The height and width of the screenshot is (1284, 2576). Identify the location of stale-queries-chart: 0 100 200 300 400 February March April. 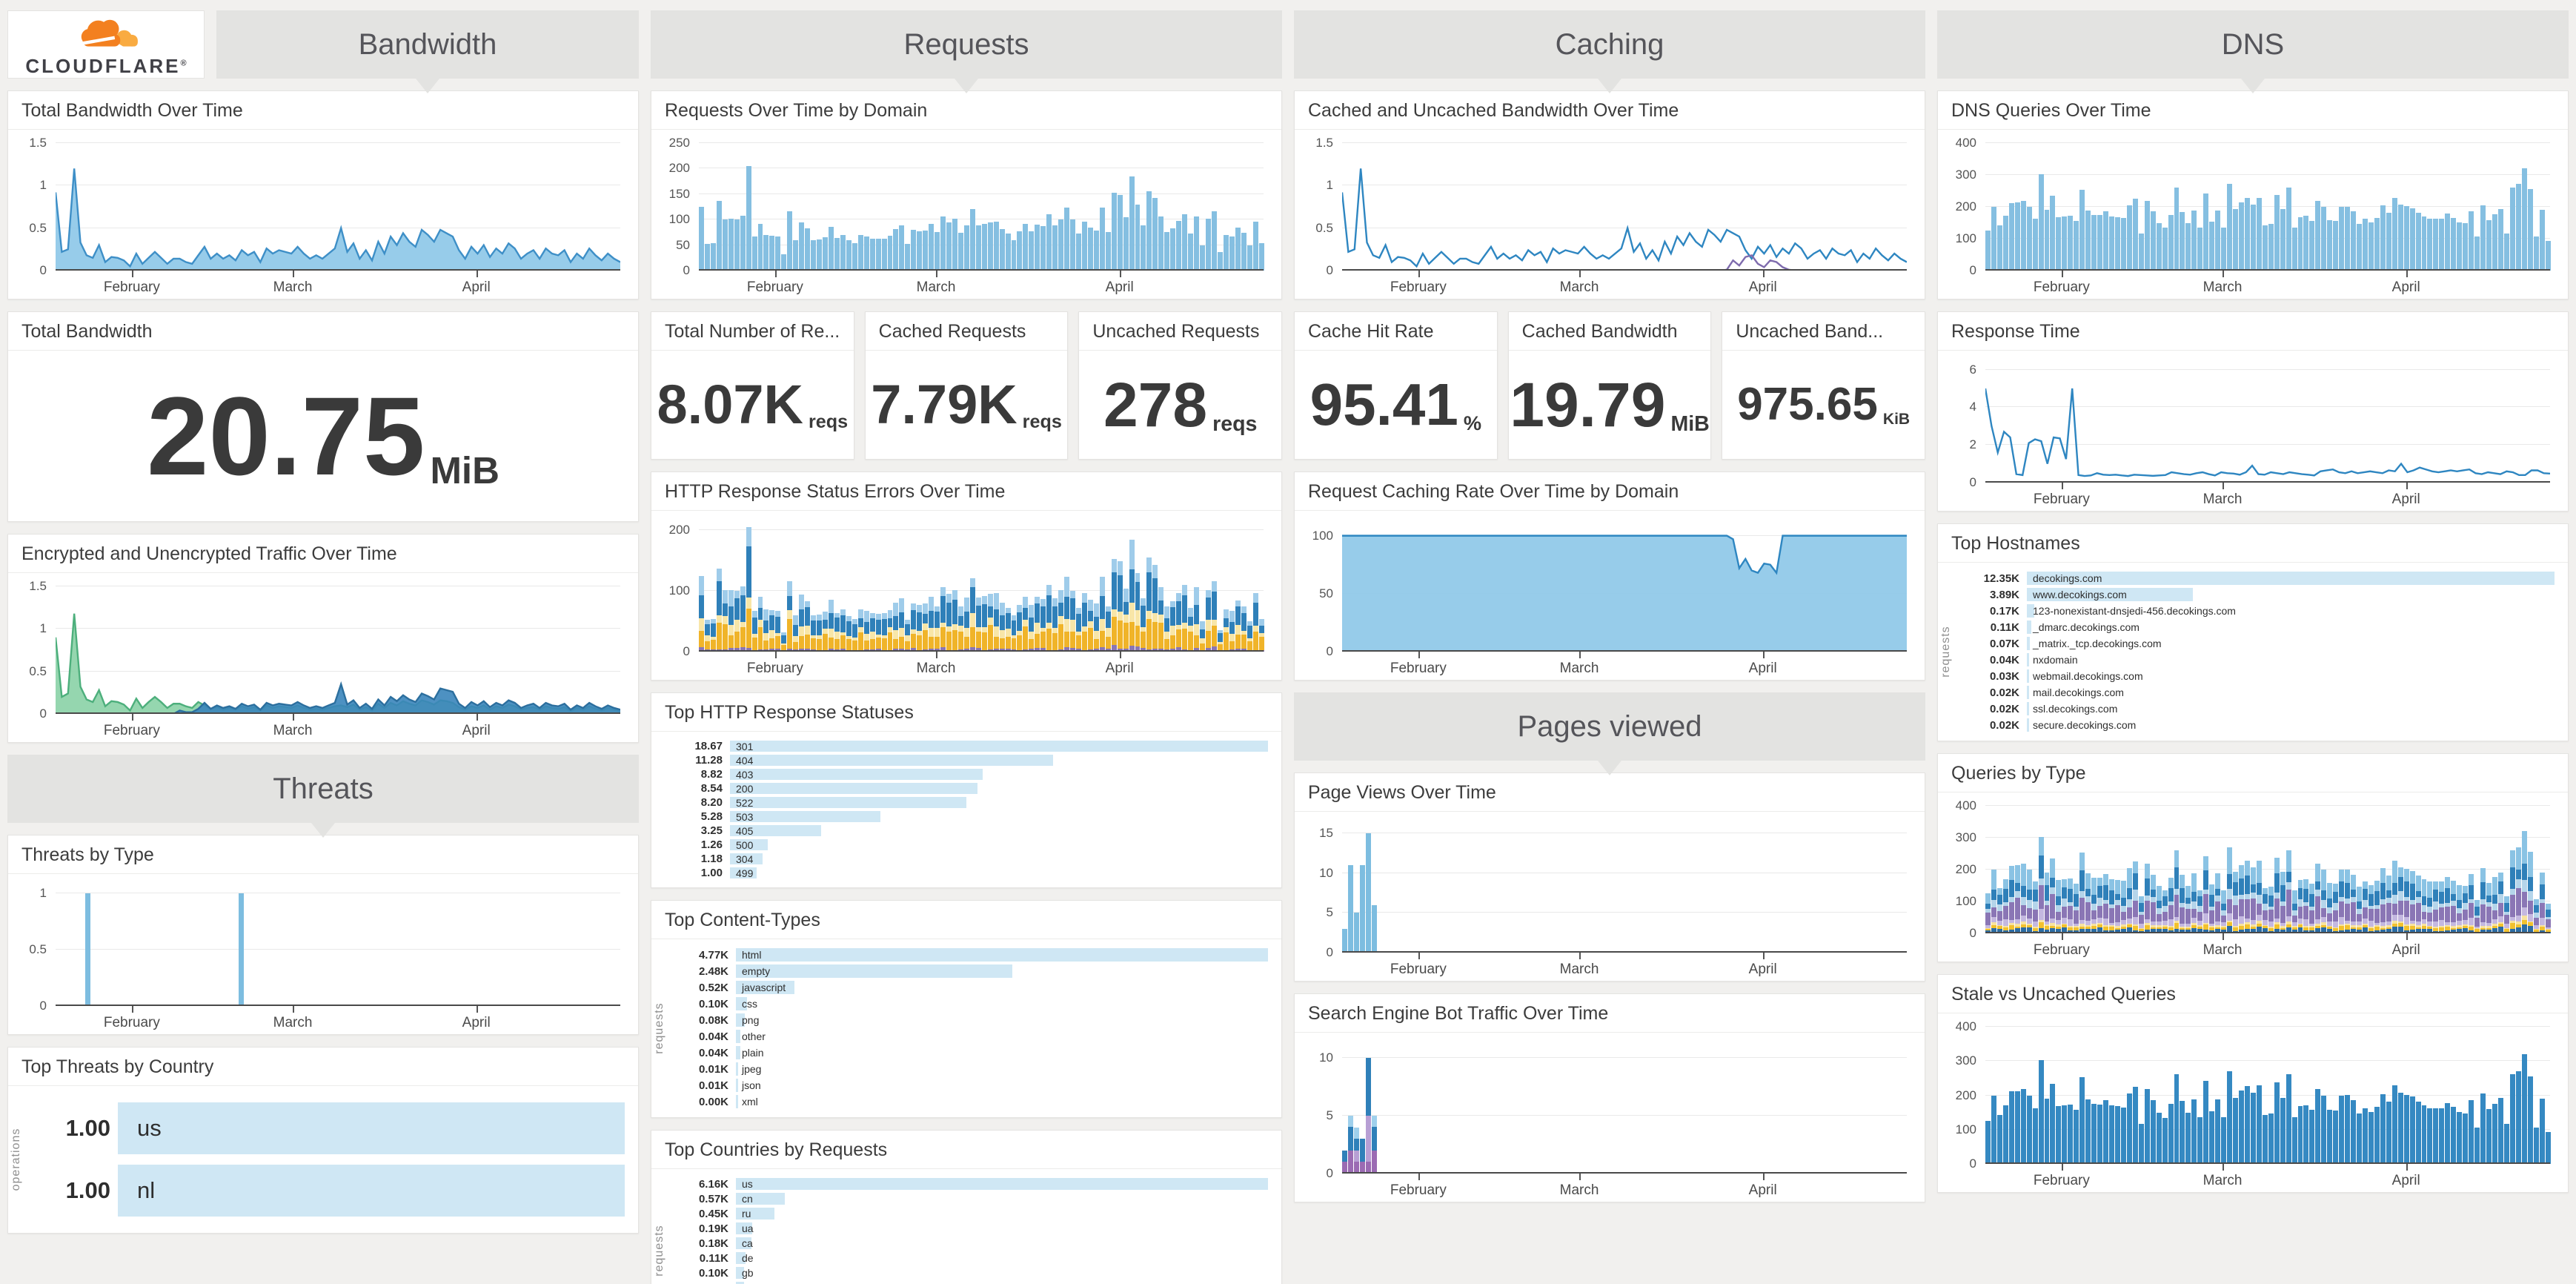
(2251, 1103).